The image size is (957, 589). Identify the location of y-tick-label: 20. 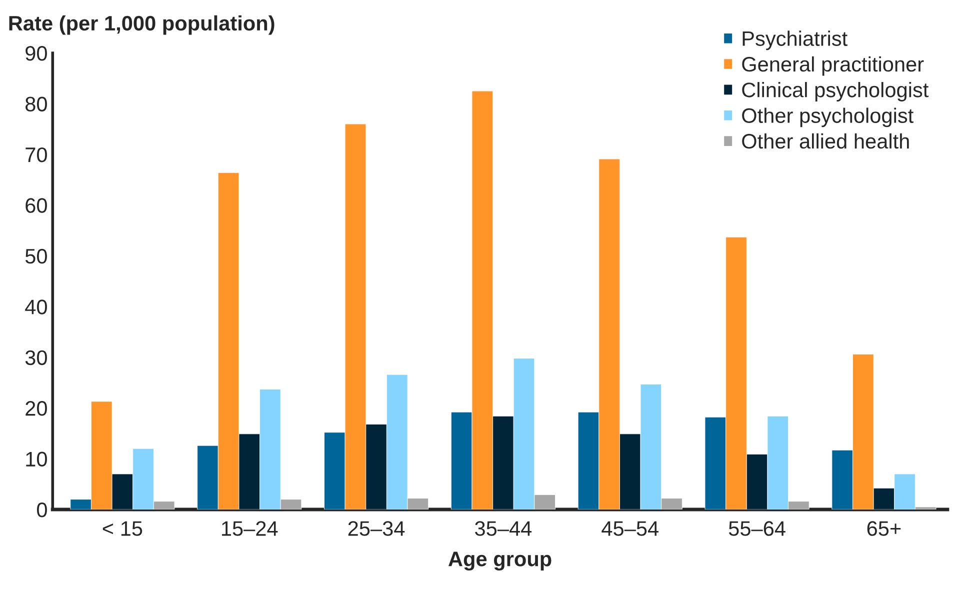
(36, 408).